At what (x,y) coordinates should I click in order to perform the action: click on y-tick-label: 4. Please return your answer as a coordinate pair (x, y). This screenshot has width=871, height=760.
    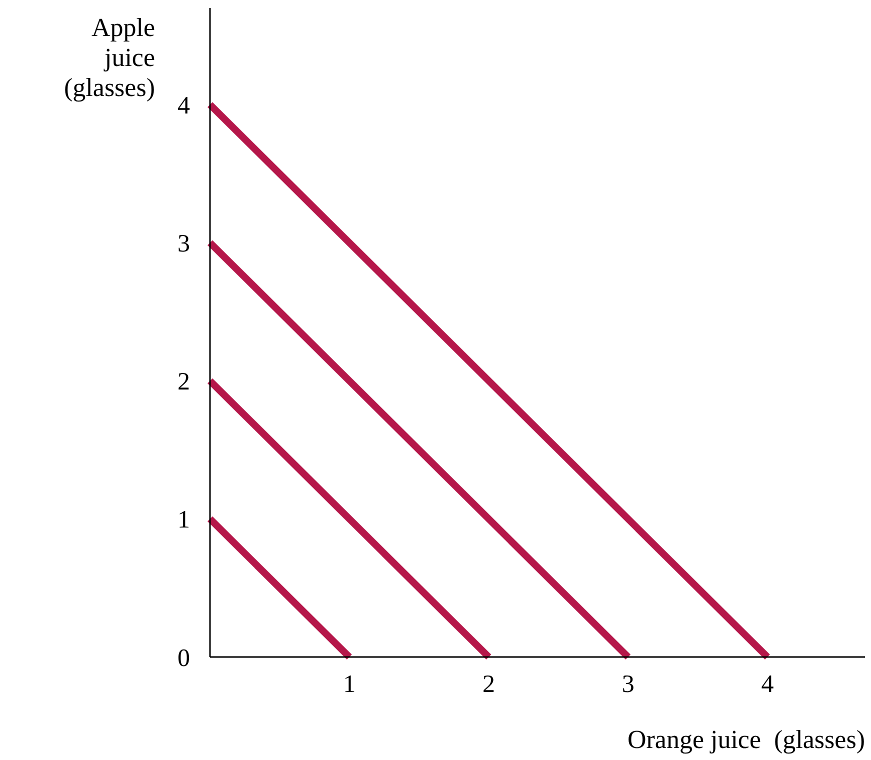
    Looking at the image, I should click on (184, 106).